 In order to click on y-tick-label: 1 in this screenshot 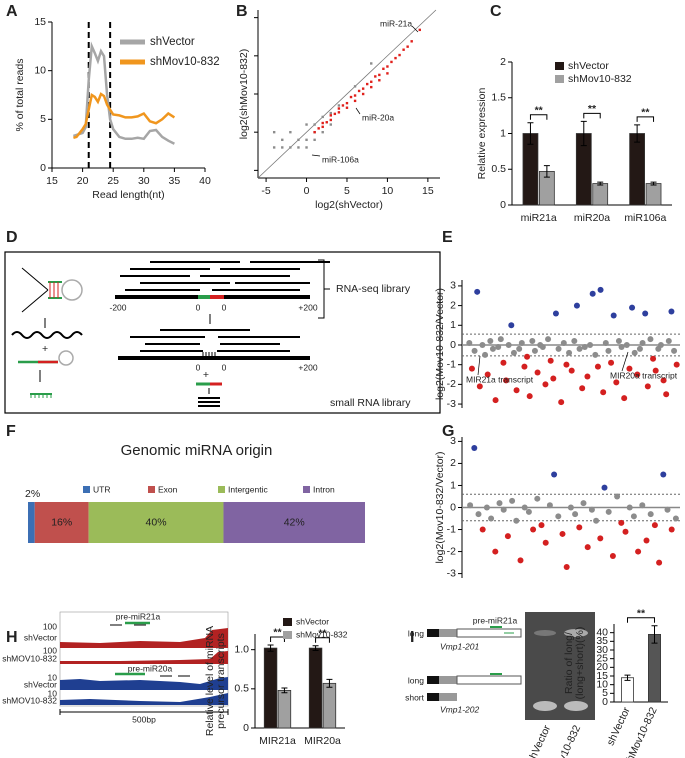, I will do `click(453, 485)`.